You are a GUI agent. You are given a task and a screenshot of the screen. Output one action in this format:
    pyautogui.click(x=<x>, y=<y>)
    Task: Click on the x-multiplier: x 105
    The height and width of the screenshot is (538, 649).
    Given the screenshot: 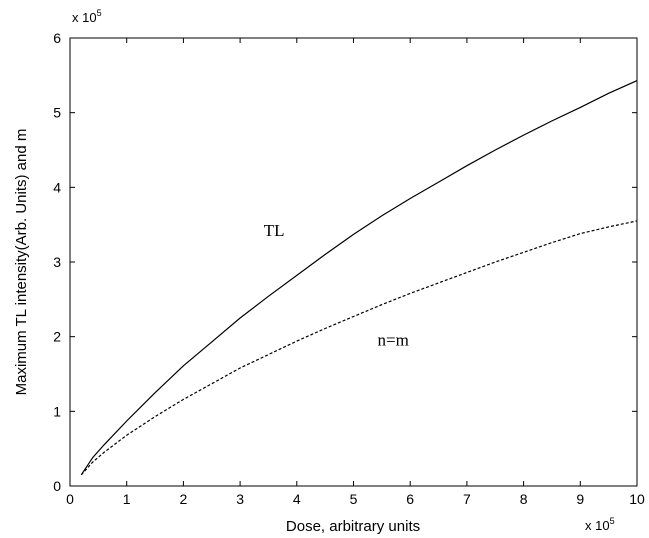 What is the action you would take?
    pyautogui.click(x=600, y=524)
    